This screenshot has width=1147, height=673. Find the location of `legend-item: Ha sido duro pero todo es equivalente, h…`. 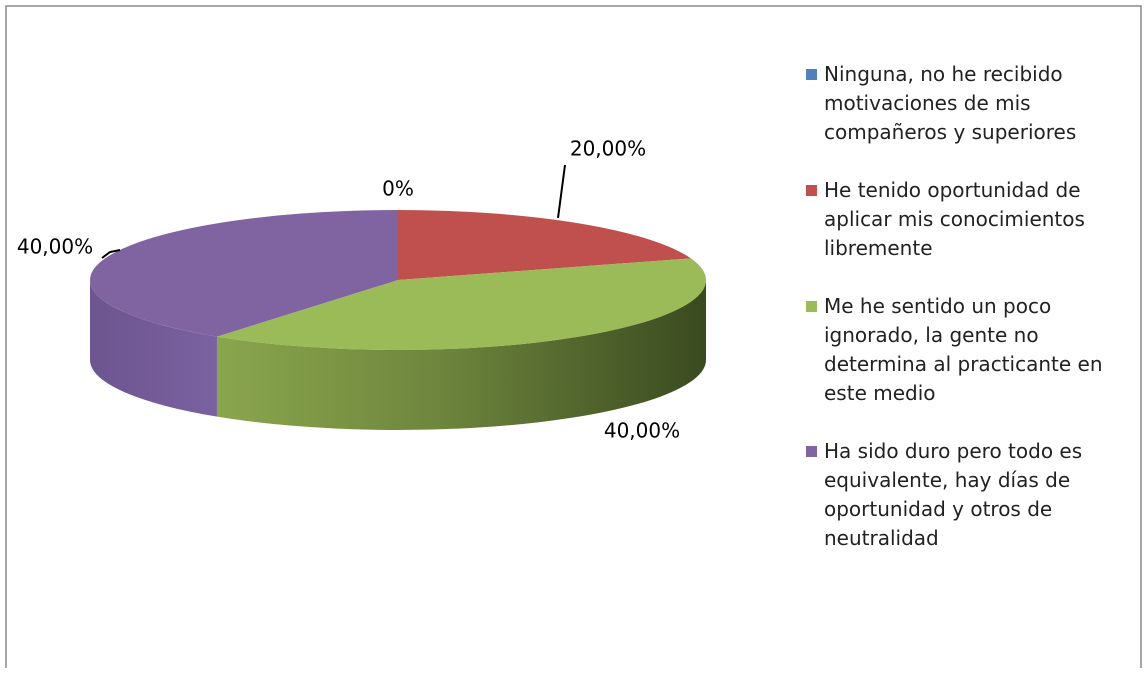

legend-item: Ha sido duro pero todo es equivalente, h… is located at coordinates (966, 495).